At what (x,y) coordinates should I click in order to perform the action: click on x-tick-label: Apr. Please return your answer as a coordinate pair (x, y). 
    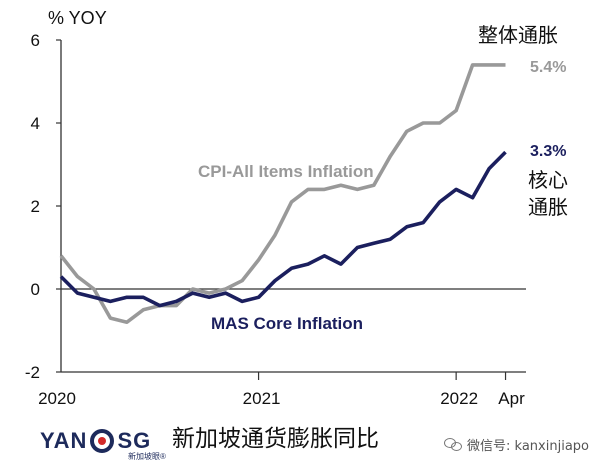
    Looking at the image, I should click on (511, 398).